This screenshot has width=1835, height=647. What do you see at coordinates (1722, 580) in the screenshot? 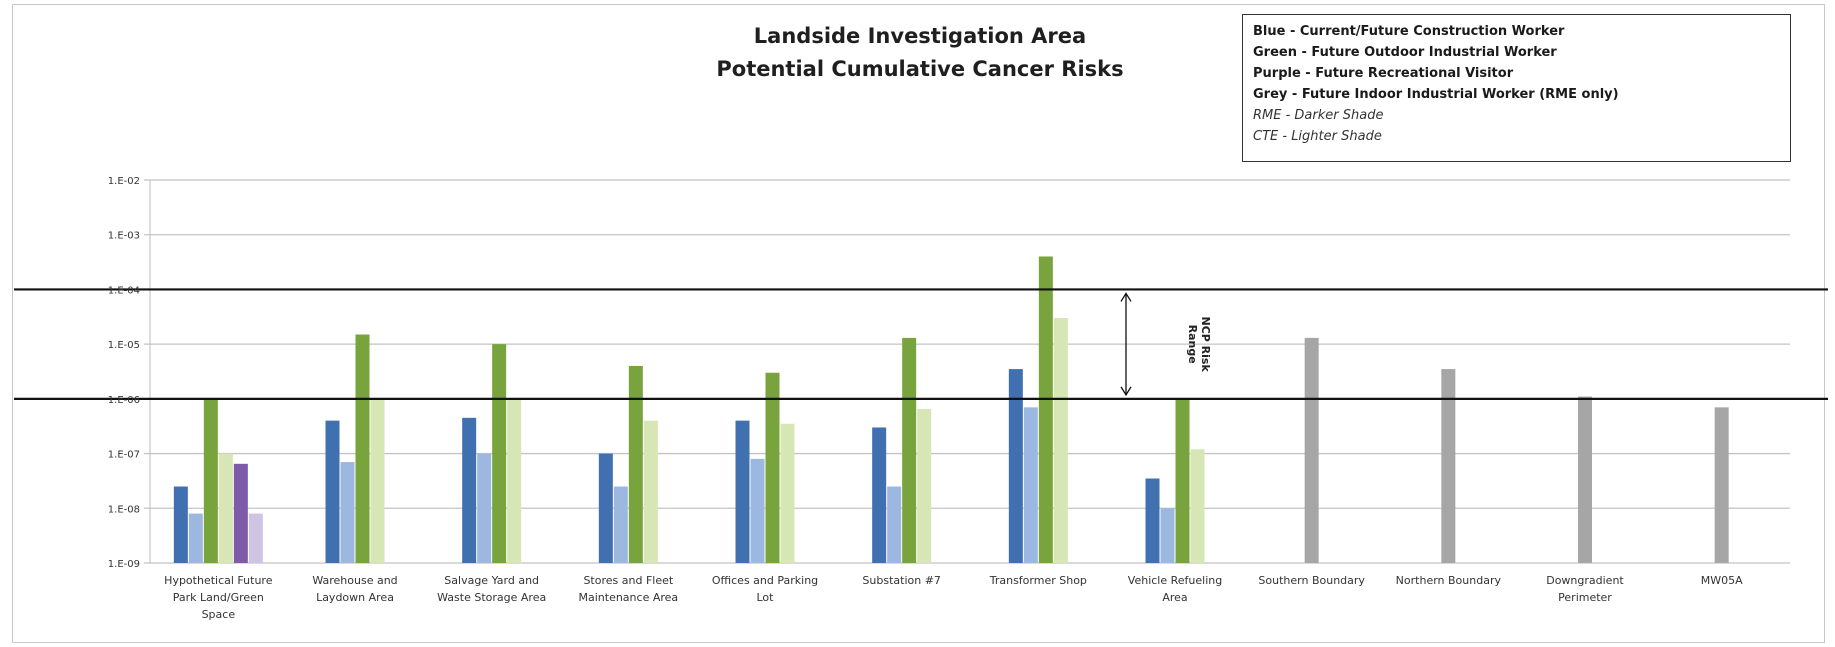
I see `x-category-label: MW05A` at bounding box center [1722, 580].